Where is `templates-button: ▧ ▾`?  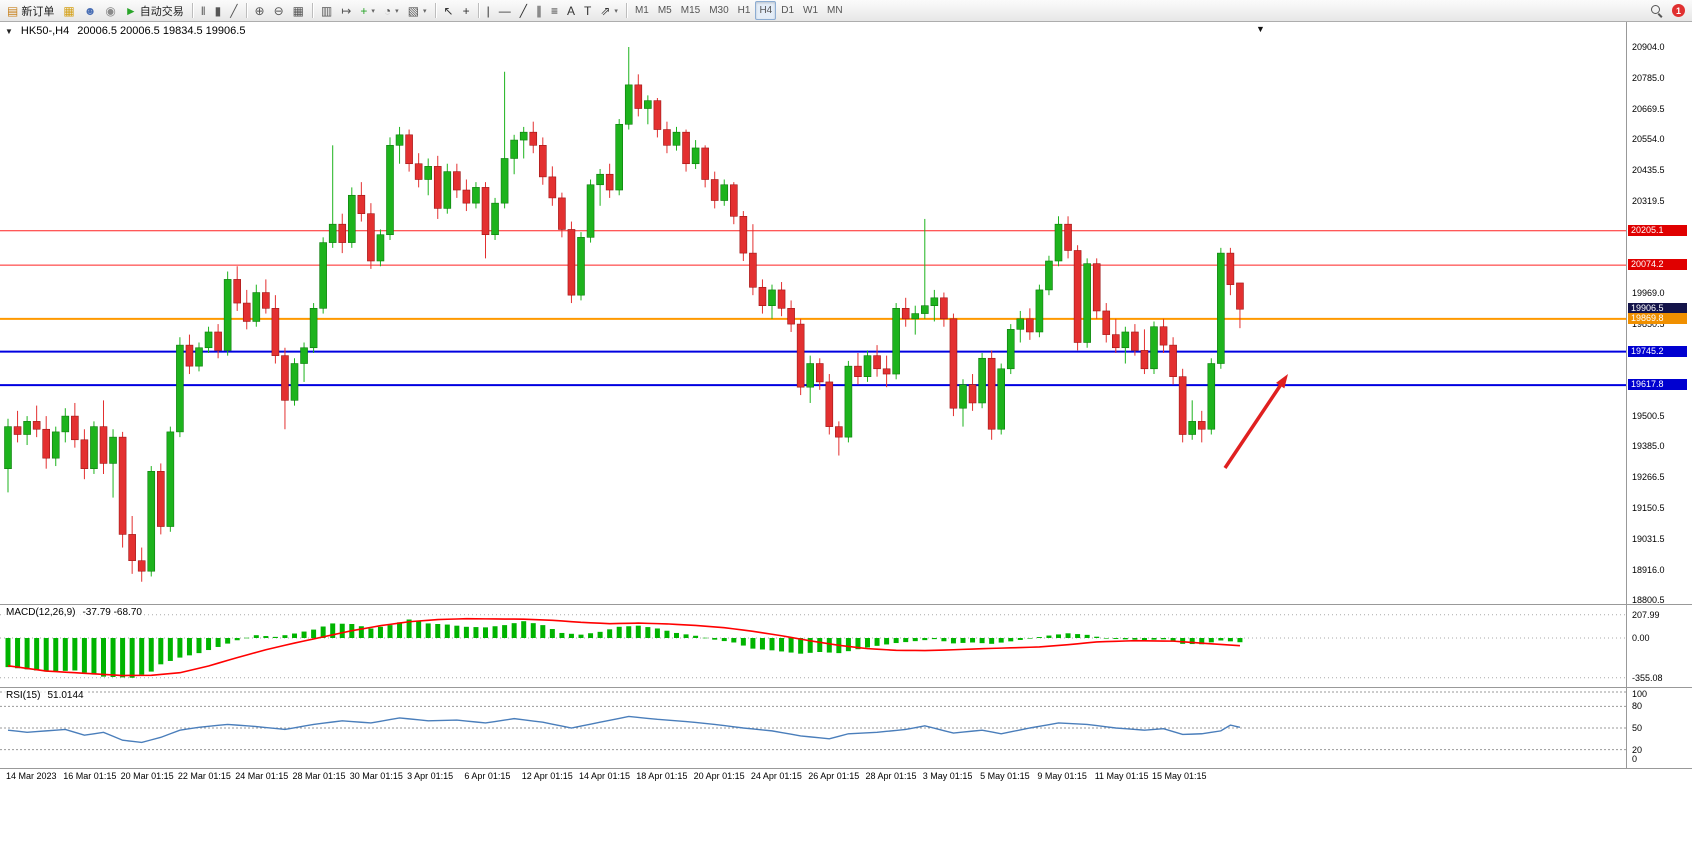
templates-button: ▧ ▾ is located at coordinates (417, 10).